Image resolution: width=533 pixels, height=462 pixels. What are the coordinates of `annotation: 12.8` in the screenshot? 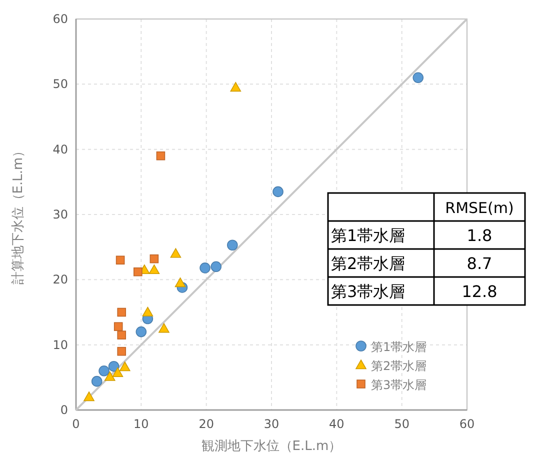 It's located at (480, 291).